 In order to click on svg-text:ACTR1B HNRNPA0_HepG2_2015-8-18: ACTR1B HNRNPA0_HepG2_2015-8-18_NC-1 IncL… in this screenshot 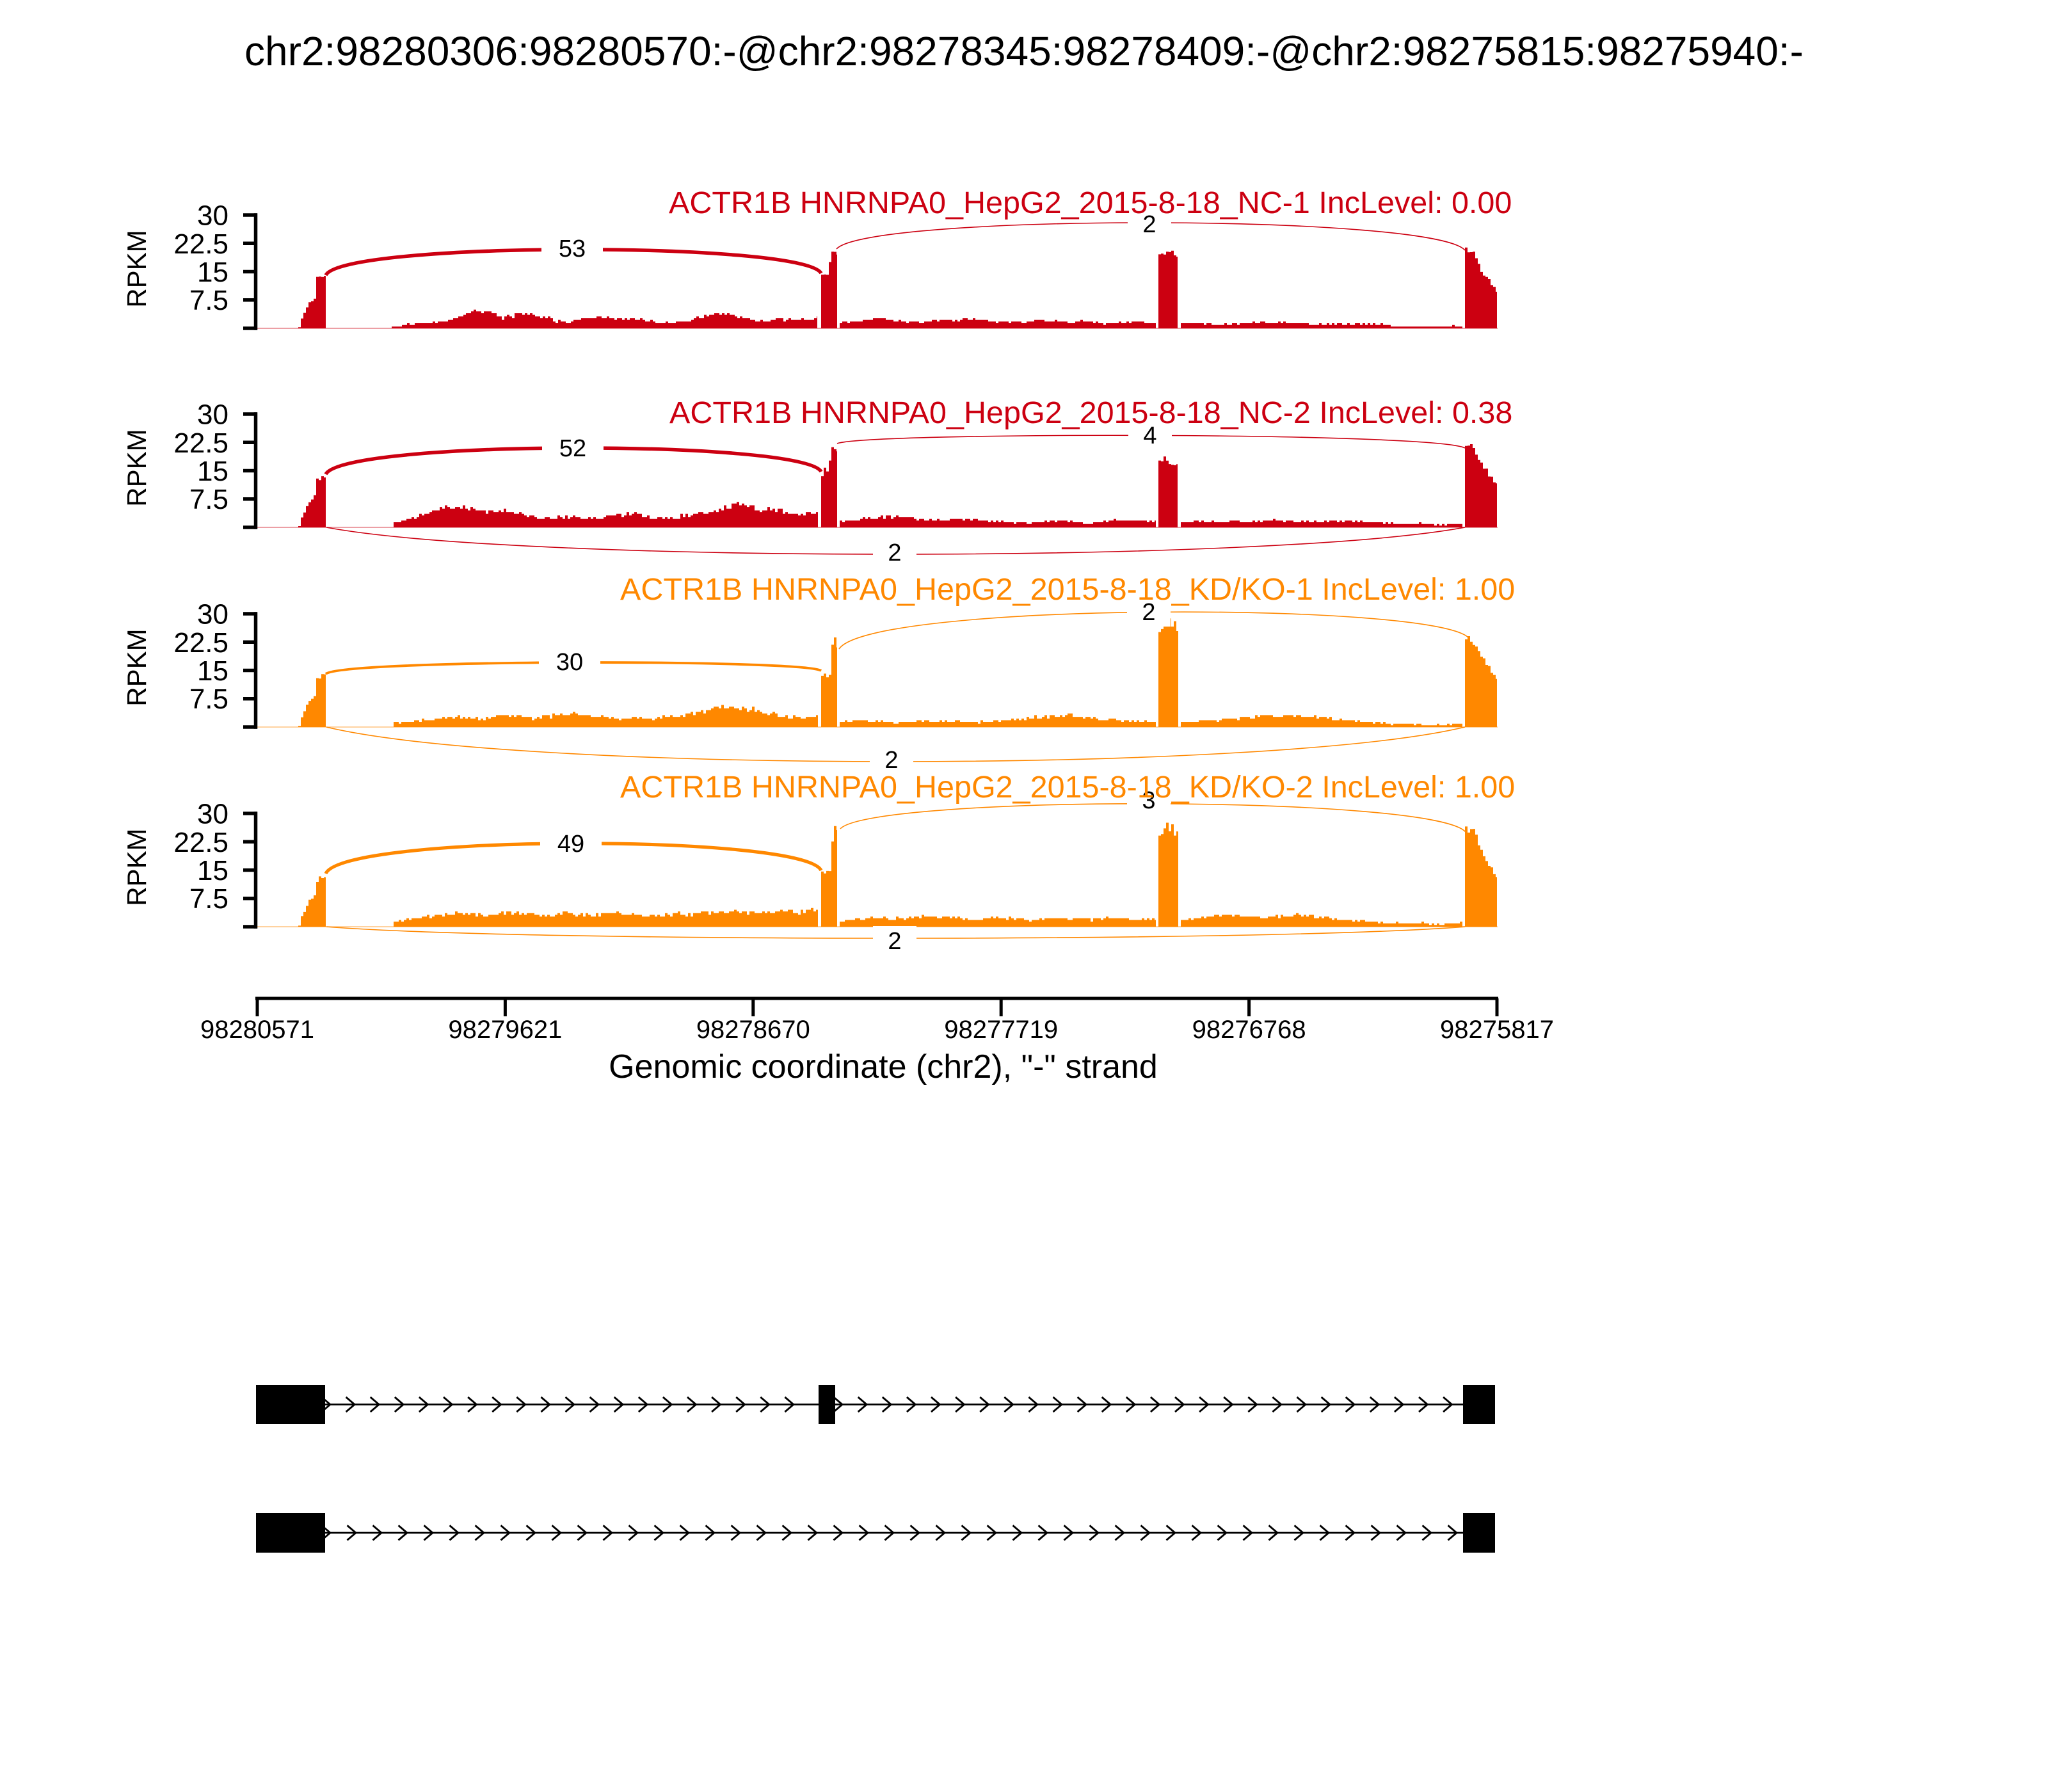, I will do `click(1090, 203)`.